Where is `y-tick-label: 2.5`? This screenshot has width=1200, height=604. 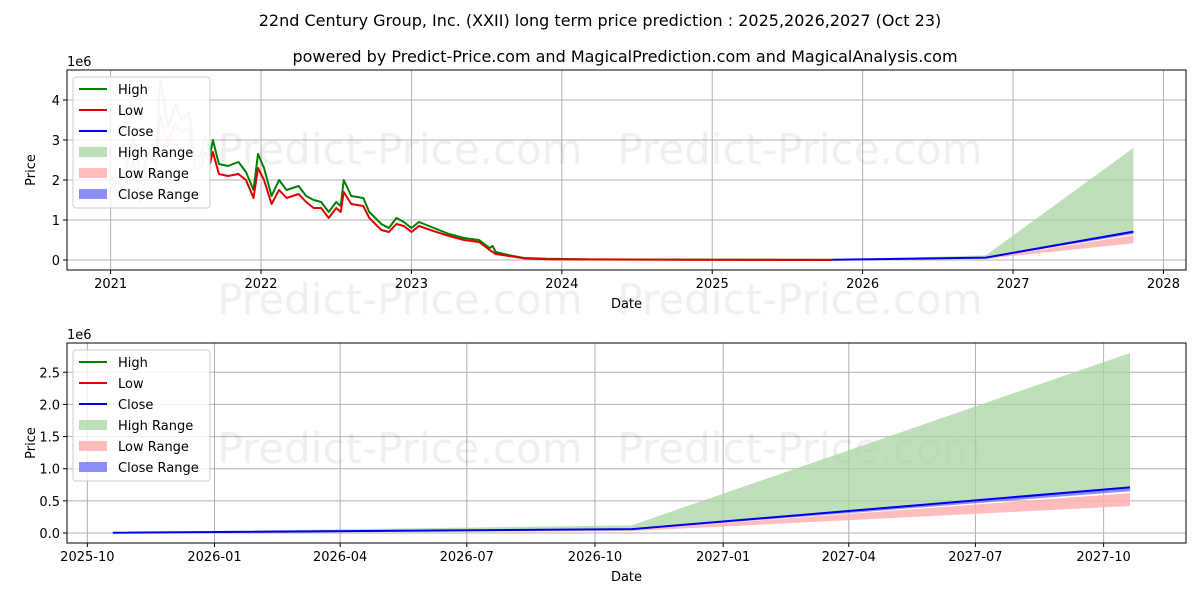 y-tick-label: 2.5 is located at coordinates (49, 373).